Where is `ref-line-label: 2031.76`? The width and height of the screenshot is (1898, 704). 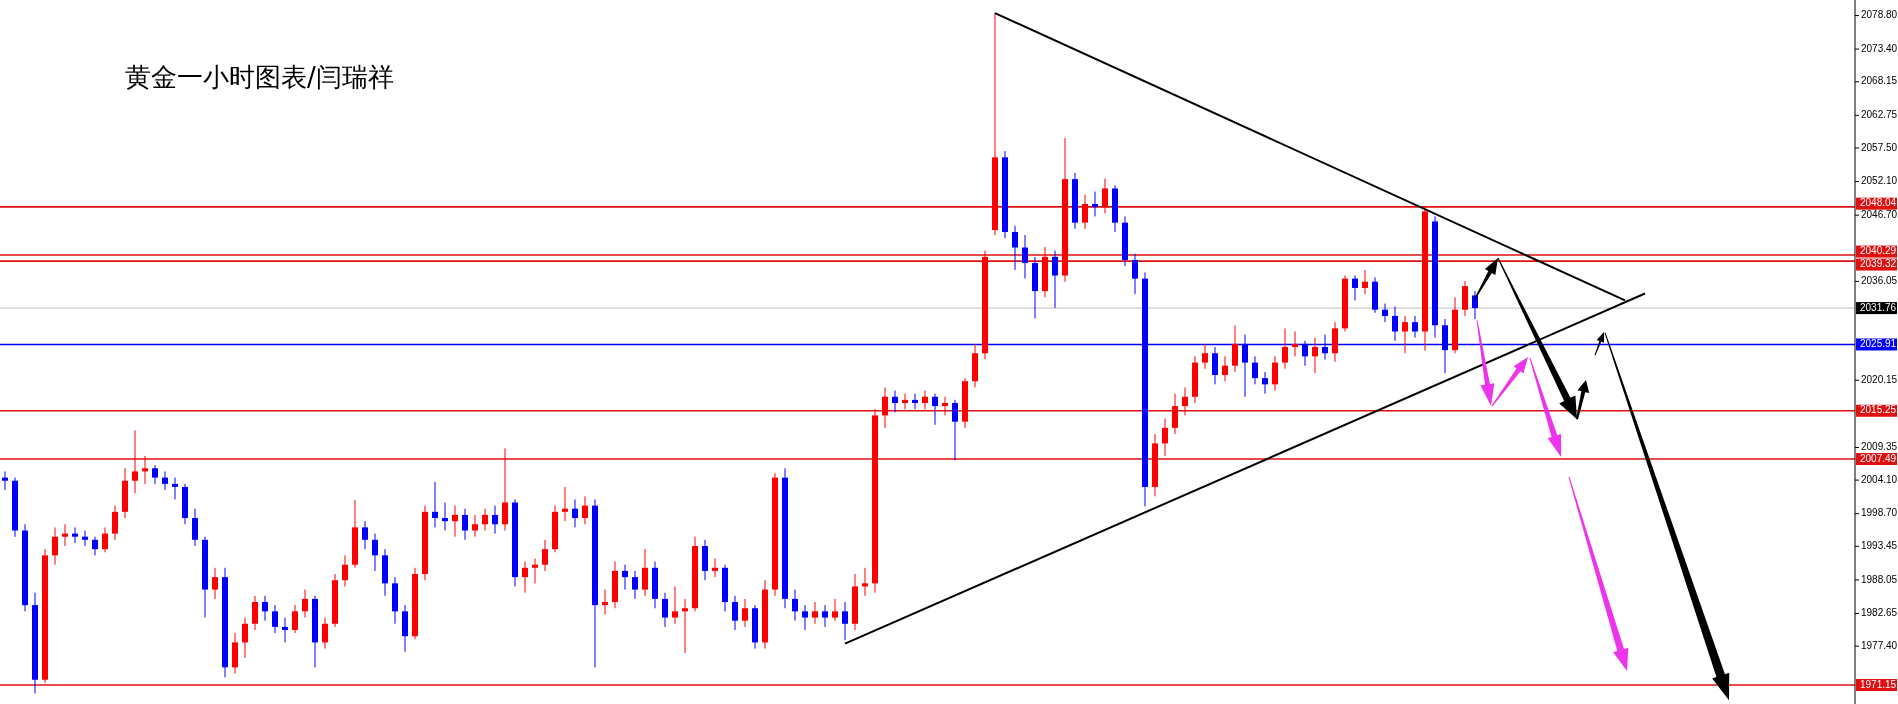 ref-line-label: 2031.76 is located at coordinates (1878, 307).